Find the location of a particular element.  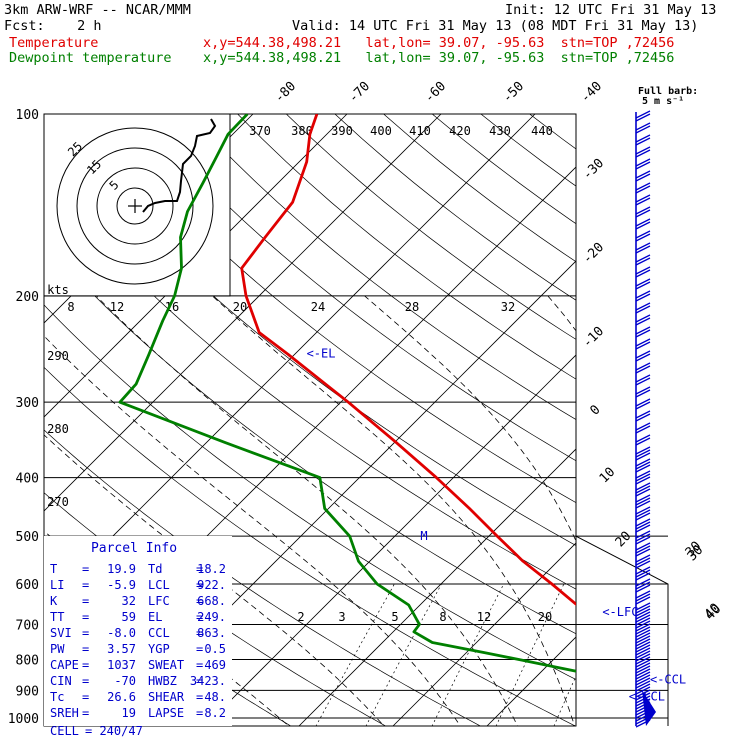

mixing-ratio-label: 12 is located at coordinates (484, 617).